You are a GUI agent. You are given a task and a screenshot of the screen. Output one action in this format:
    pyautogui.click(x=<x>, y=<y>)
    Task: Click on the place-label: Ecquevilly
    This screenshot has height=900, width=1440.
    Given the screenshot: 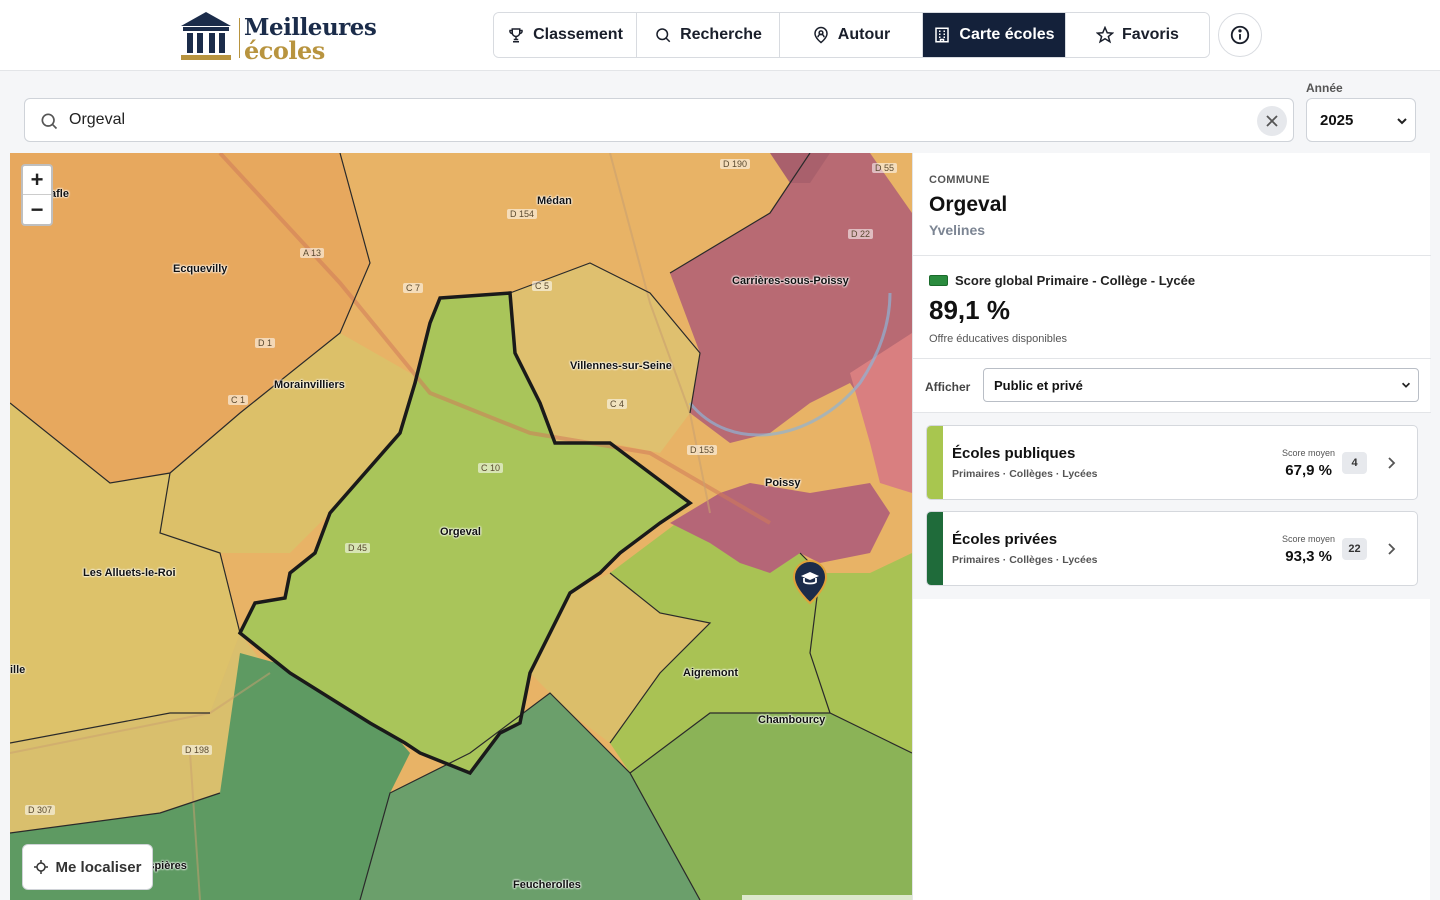 What is the action you would take?
    pyautogui.click(x=200, y=269)
    